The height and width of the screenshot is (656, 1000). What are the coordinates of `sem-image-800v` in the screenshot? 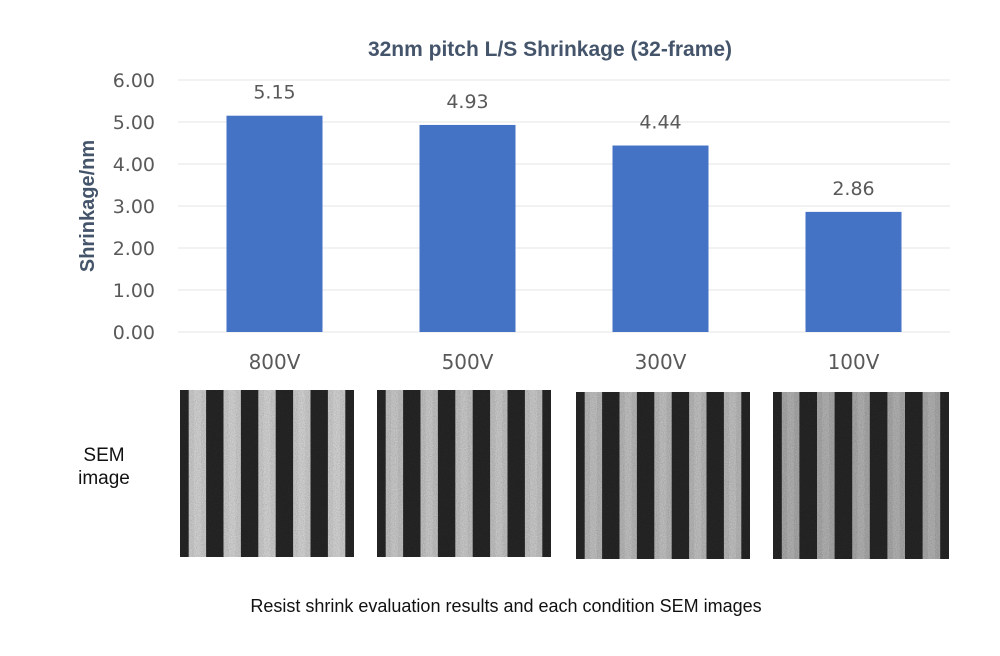 It's located at (267, 473).